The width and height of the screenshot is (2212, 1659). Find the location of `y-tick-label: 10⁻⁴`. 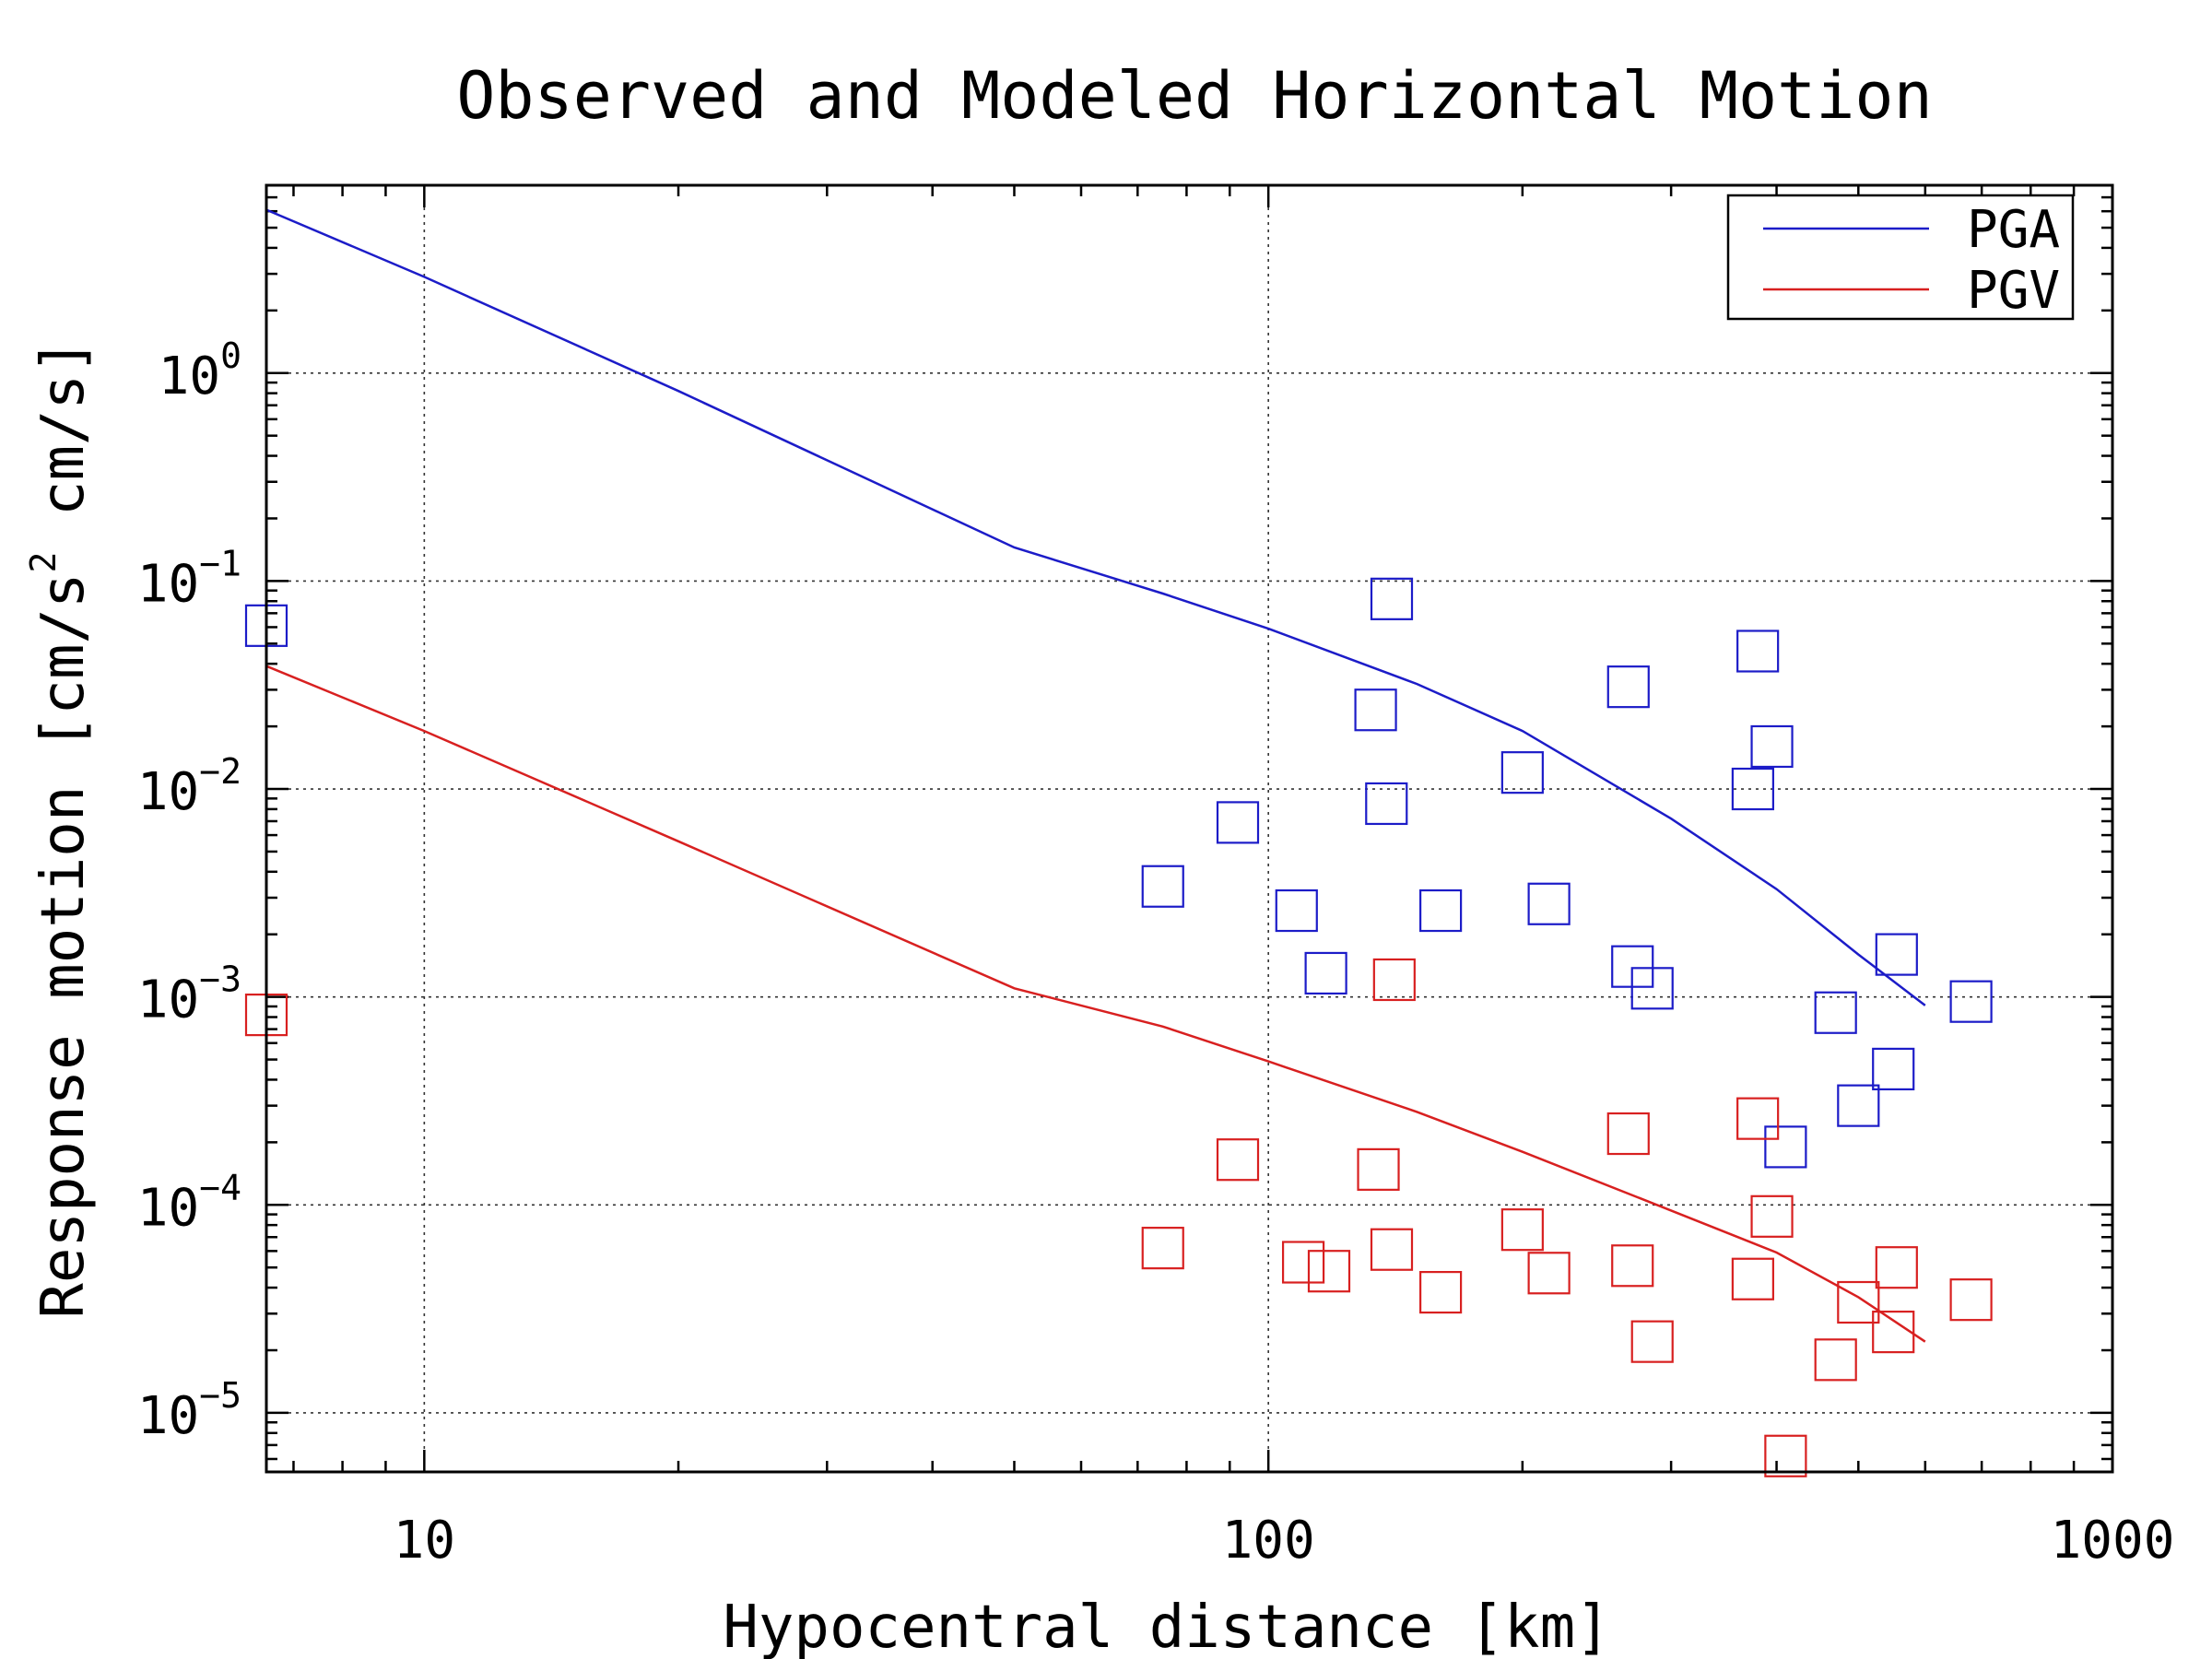

y-tick-label: 10⁻⁴ is located at coordinates (189, 1202).